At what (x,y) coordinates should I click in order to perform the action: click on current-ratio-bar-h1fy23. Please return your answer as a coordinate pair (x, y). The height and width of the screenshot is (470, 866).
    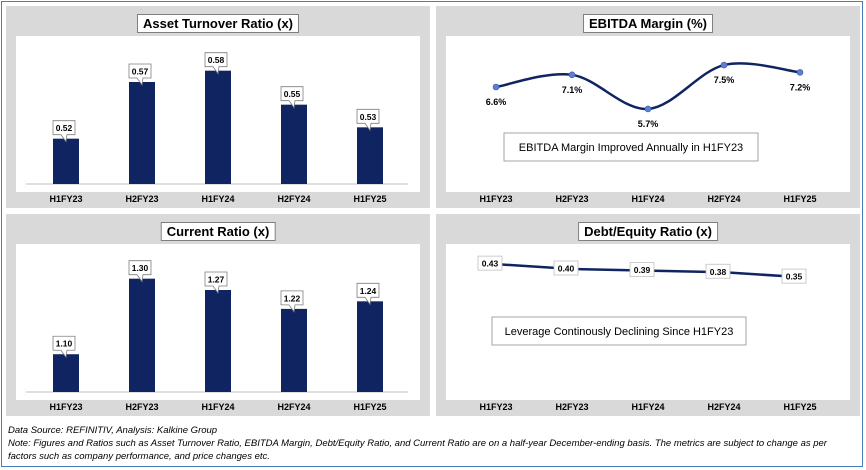
    Looking at the image, I should click on (66, 373).